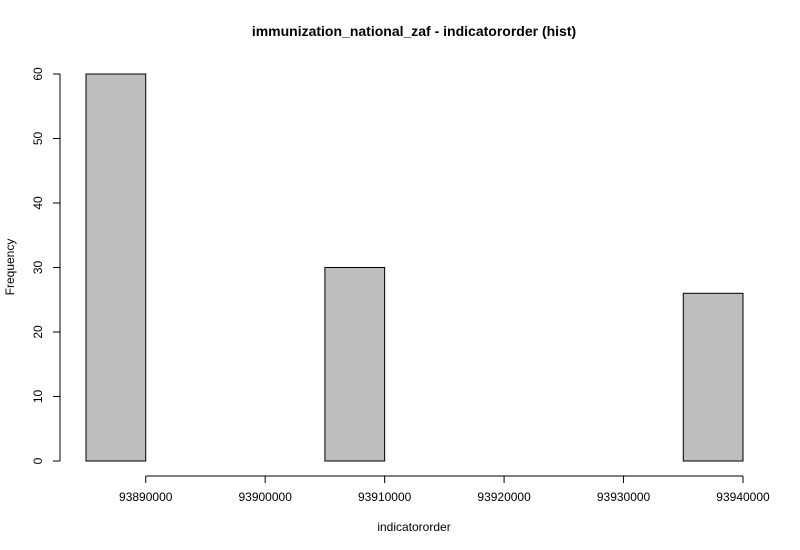 The width and height of the screenshot is (800, 550). What do you see at coordinates (146, 497) in the screenshot?
I see `x-tick-label-0: 93890000` at bounding box center [146, 497].